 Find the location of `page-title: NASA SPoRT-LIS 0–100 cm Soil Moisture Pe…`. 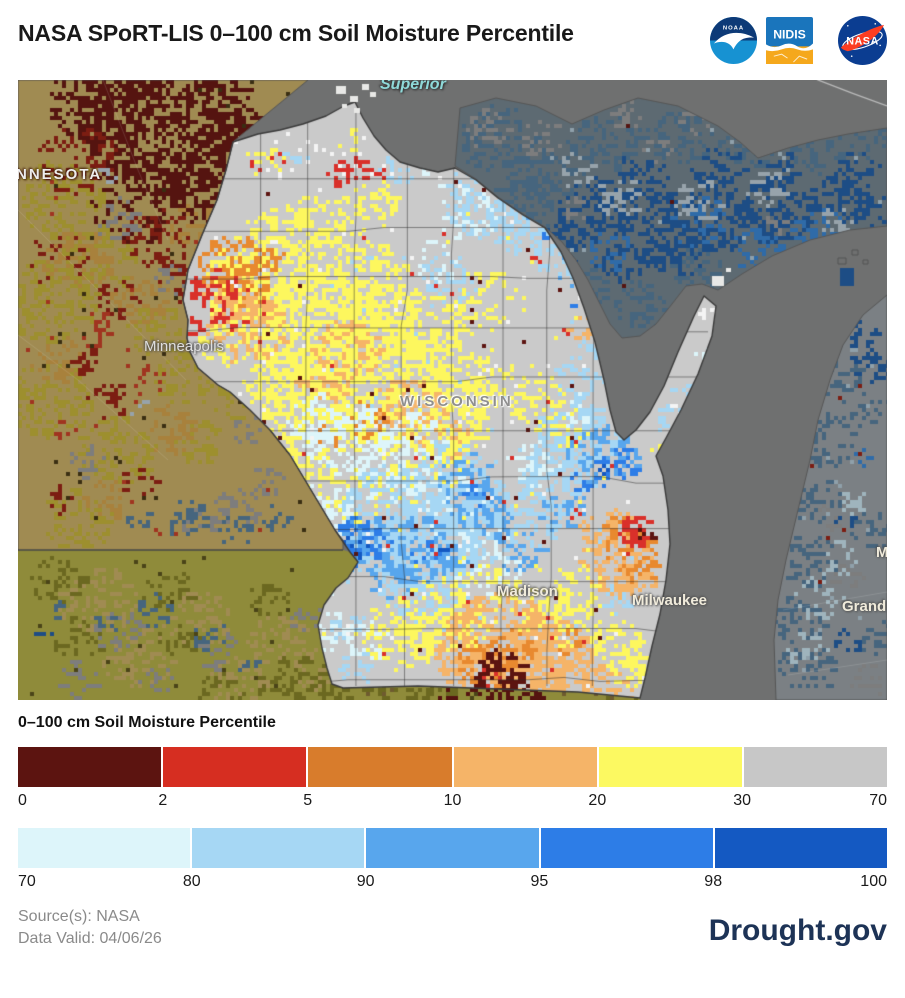

page-title: NASA SPoRT-LIS 0–100 cm Soil Moisture Pe… is located at coordinates (296, 33).